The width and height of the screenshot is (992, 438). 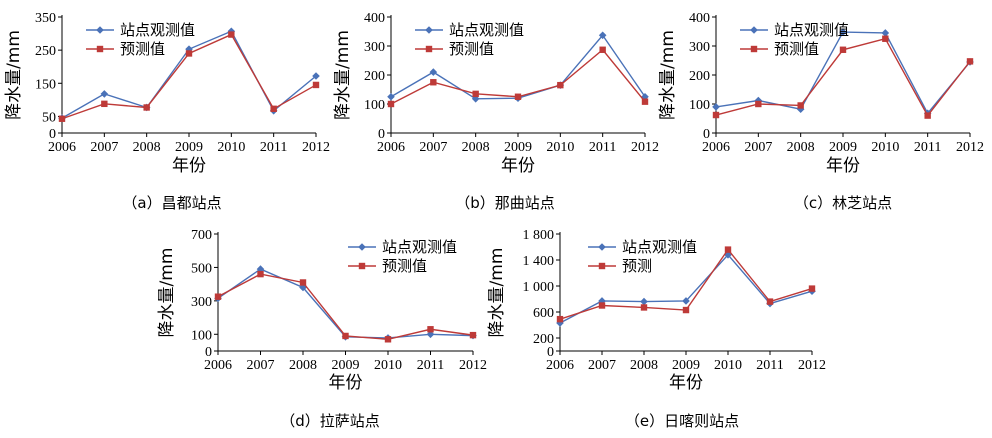 I want to click on panel-caption: （a）昌都站点, so click(x=171, y=203).